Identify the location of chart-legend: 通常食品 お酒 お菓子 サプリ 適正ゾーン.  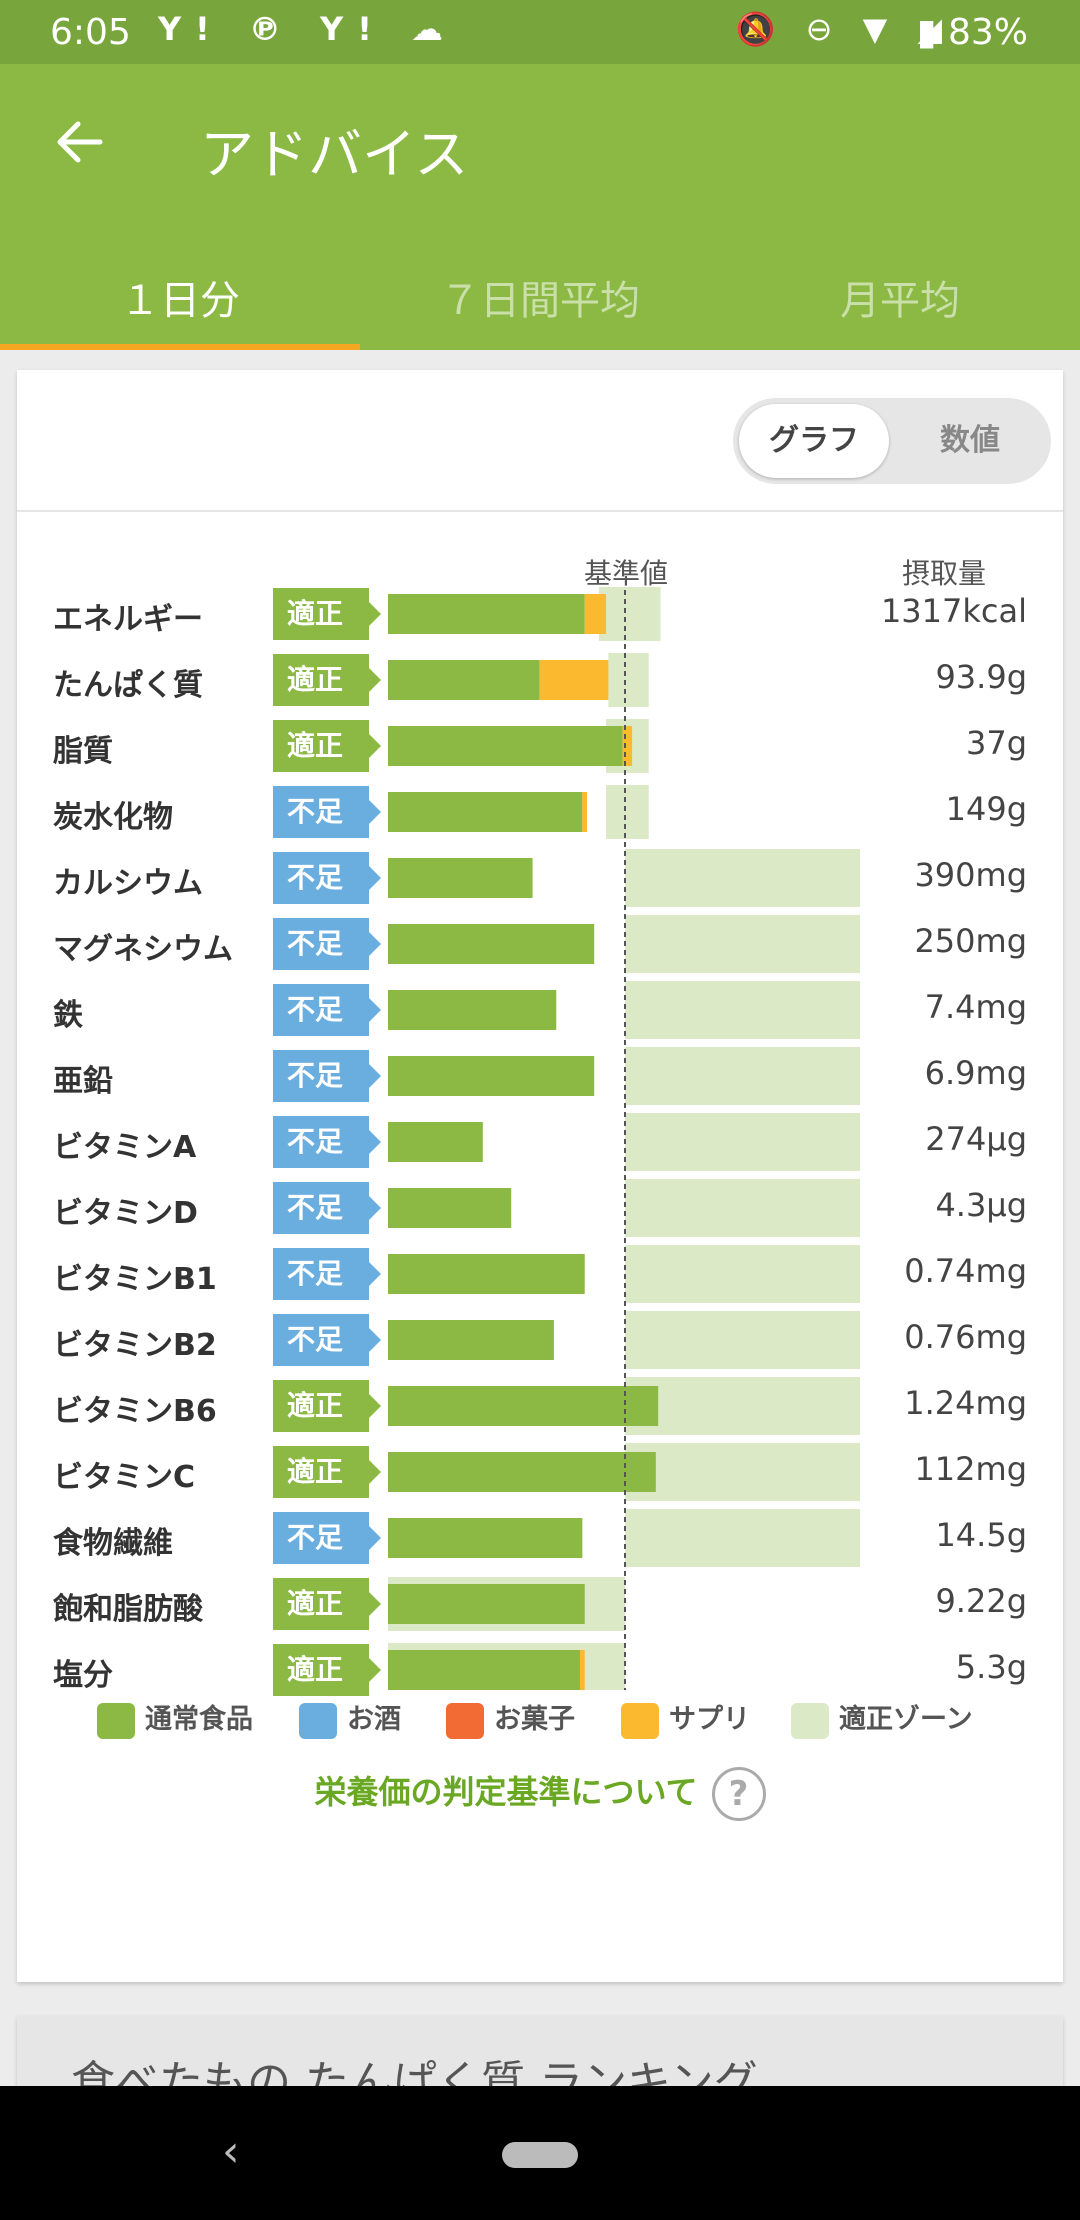
(540, 1720).